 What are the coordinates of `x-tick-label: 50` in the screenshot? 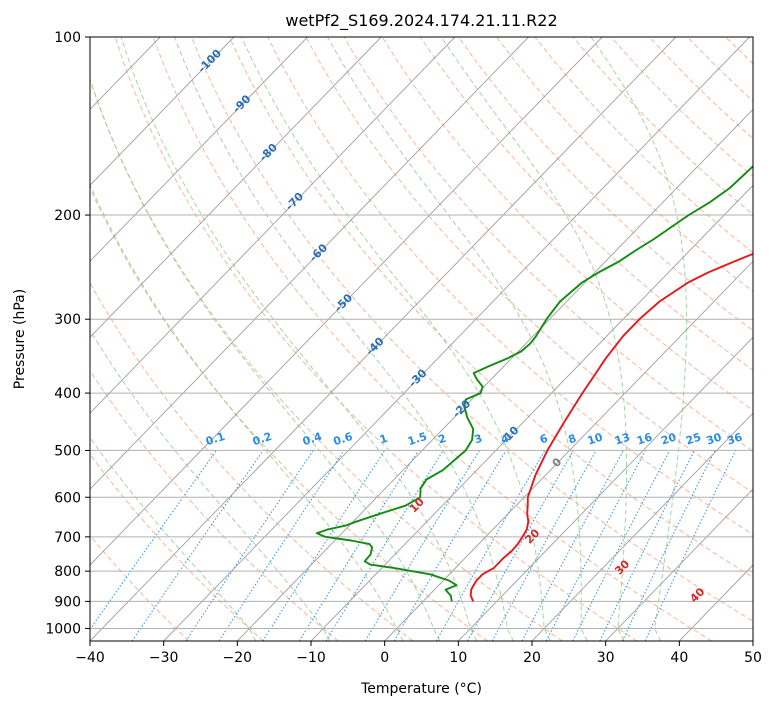 It's located at (753, 658).